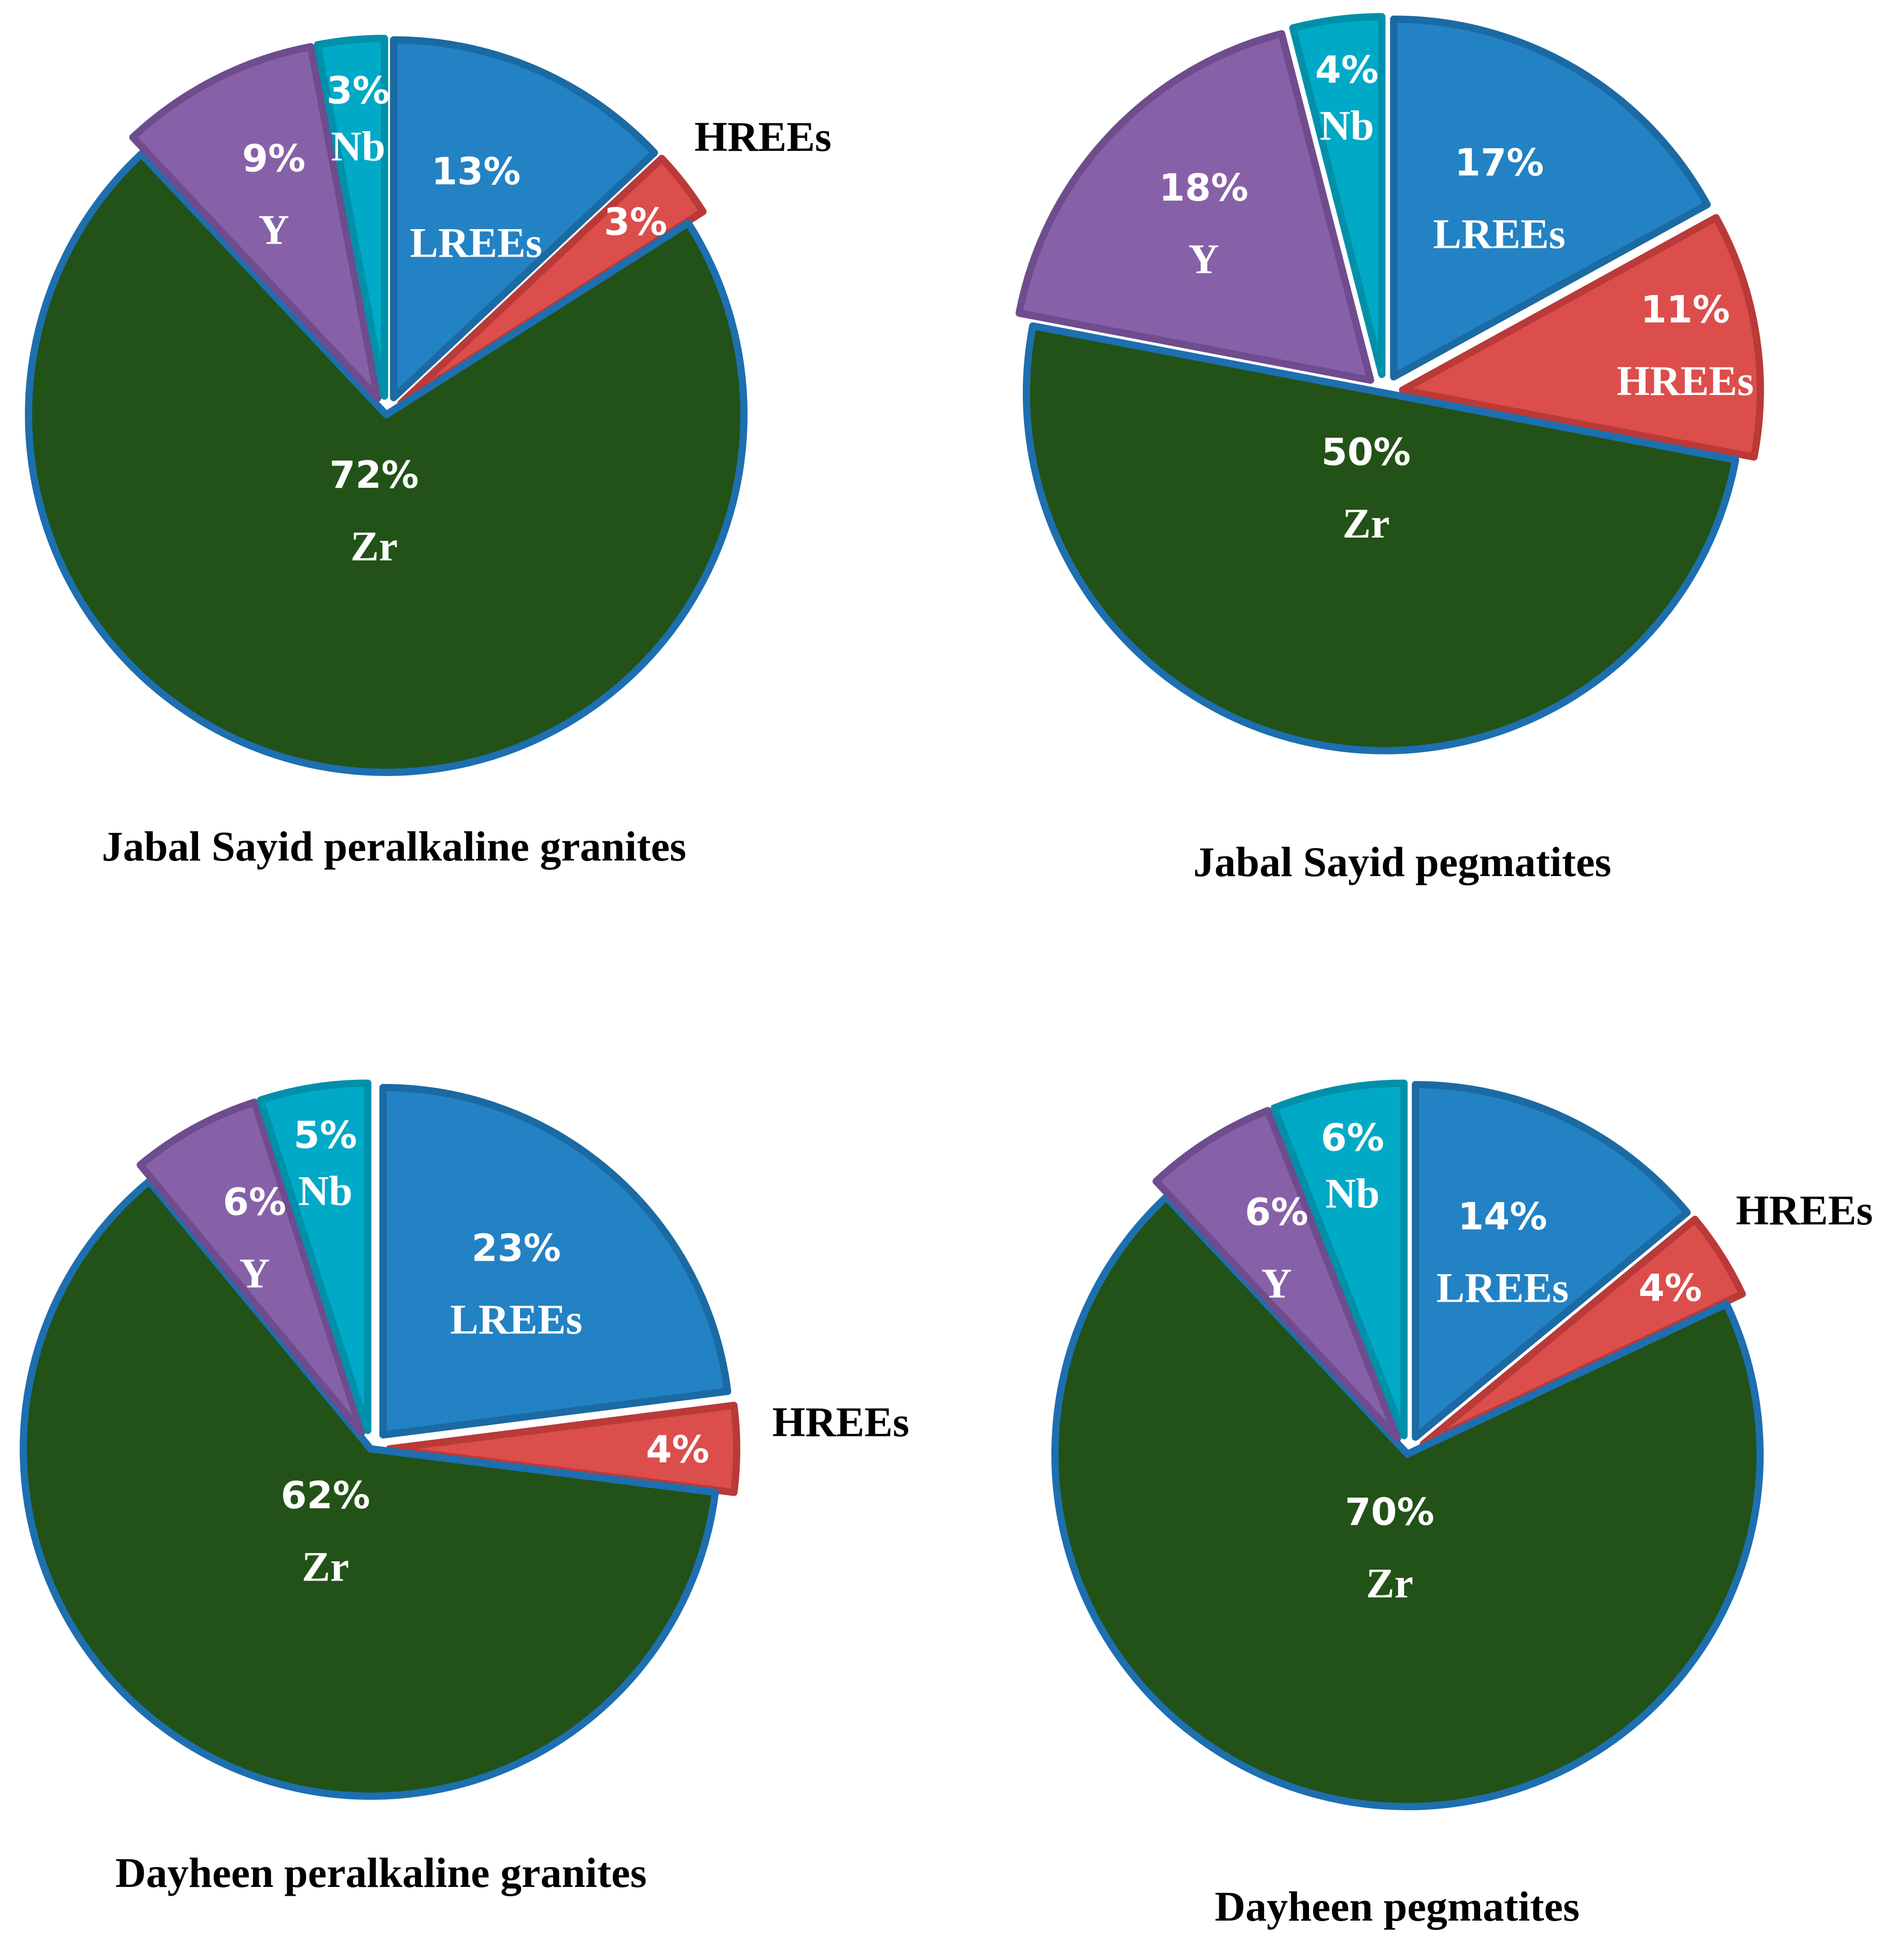  What do you see at coordinates (325, 1495) in the screenshot?
I see `slice-percent-label: 62%` at bounding box center [325, 1495].